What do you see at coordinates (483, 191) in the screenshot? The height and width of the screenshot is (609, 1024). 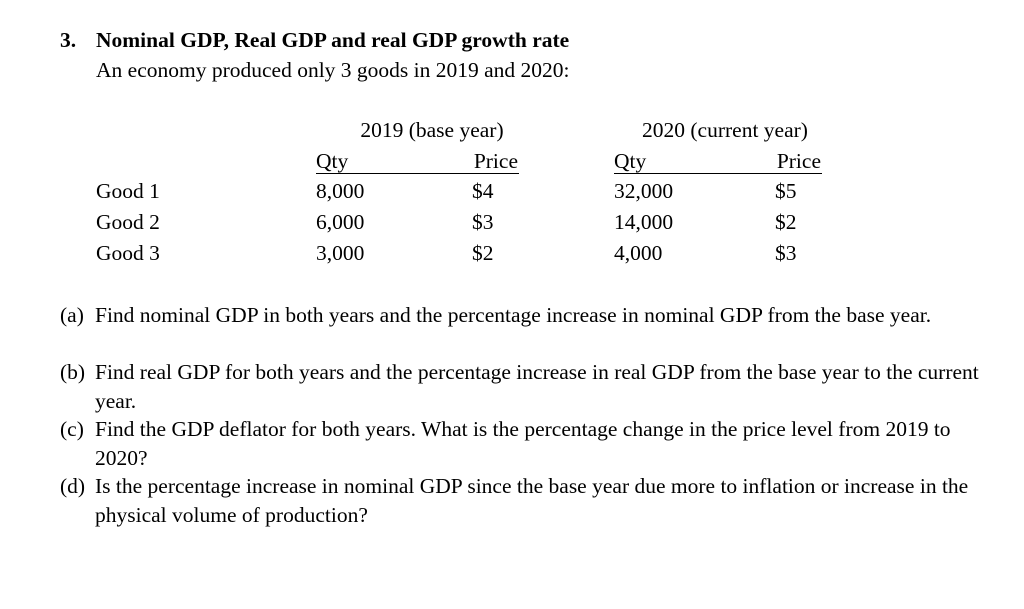 I see `price-2019: $4` at bounding box center [483, 191].